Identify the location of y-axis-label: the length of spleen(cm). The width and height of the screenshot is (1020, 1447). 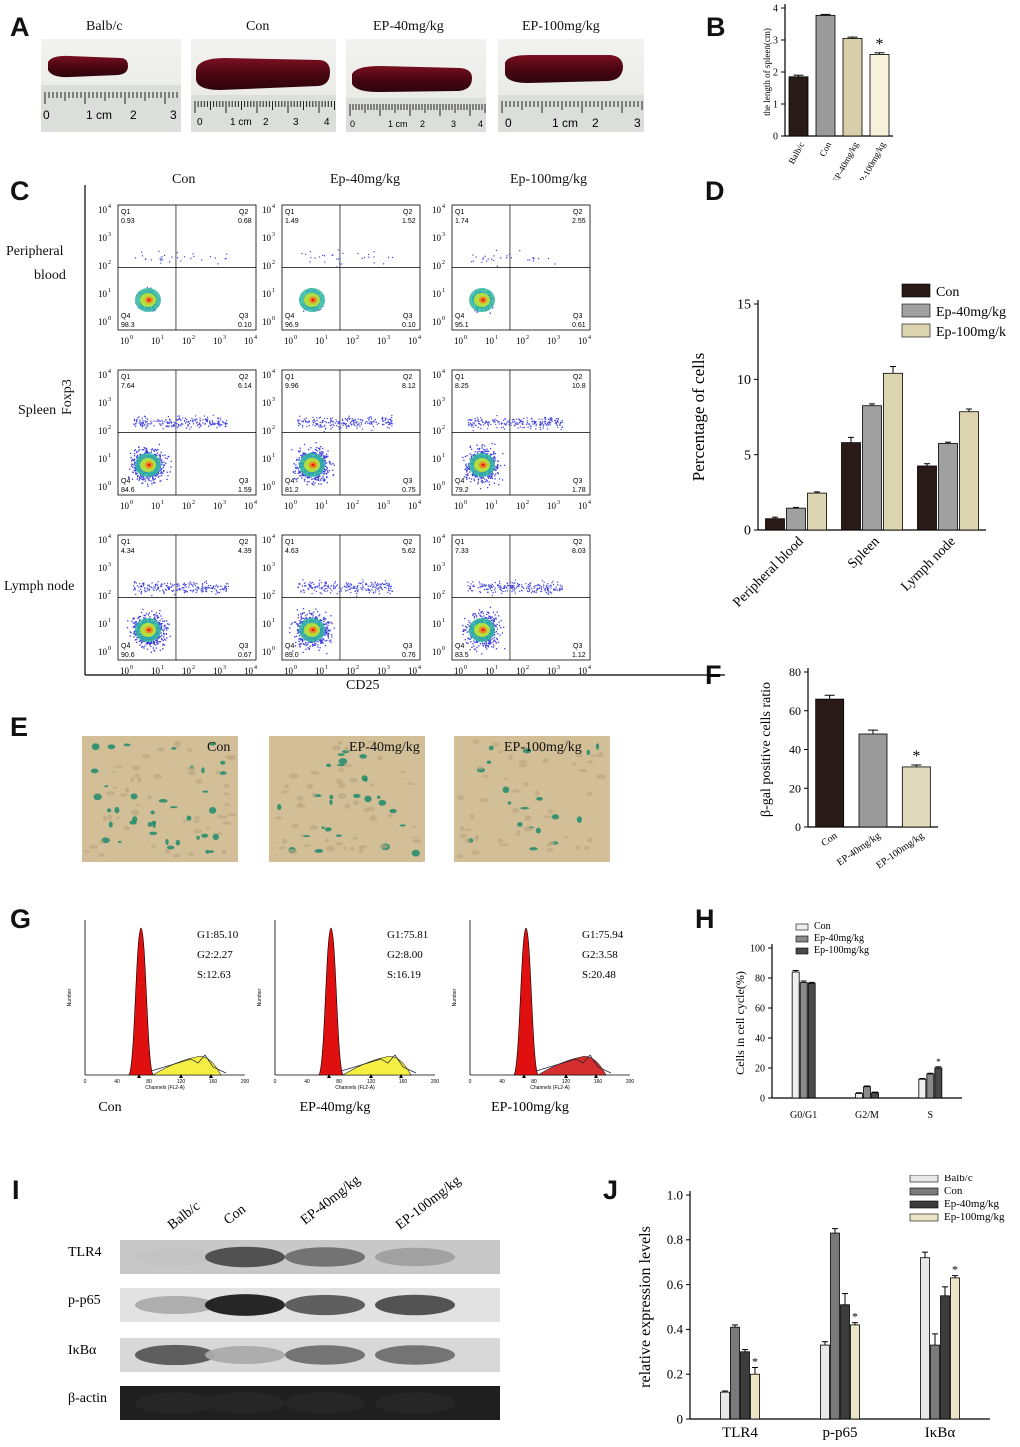
(767, 72).